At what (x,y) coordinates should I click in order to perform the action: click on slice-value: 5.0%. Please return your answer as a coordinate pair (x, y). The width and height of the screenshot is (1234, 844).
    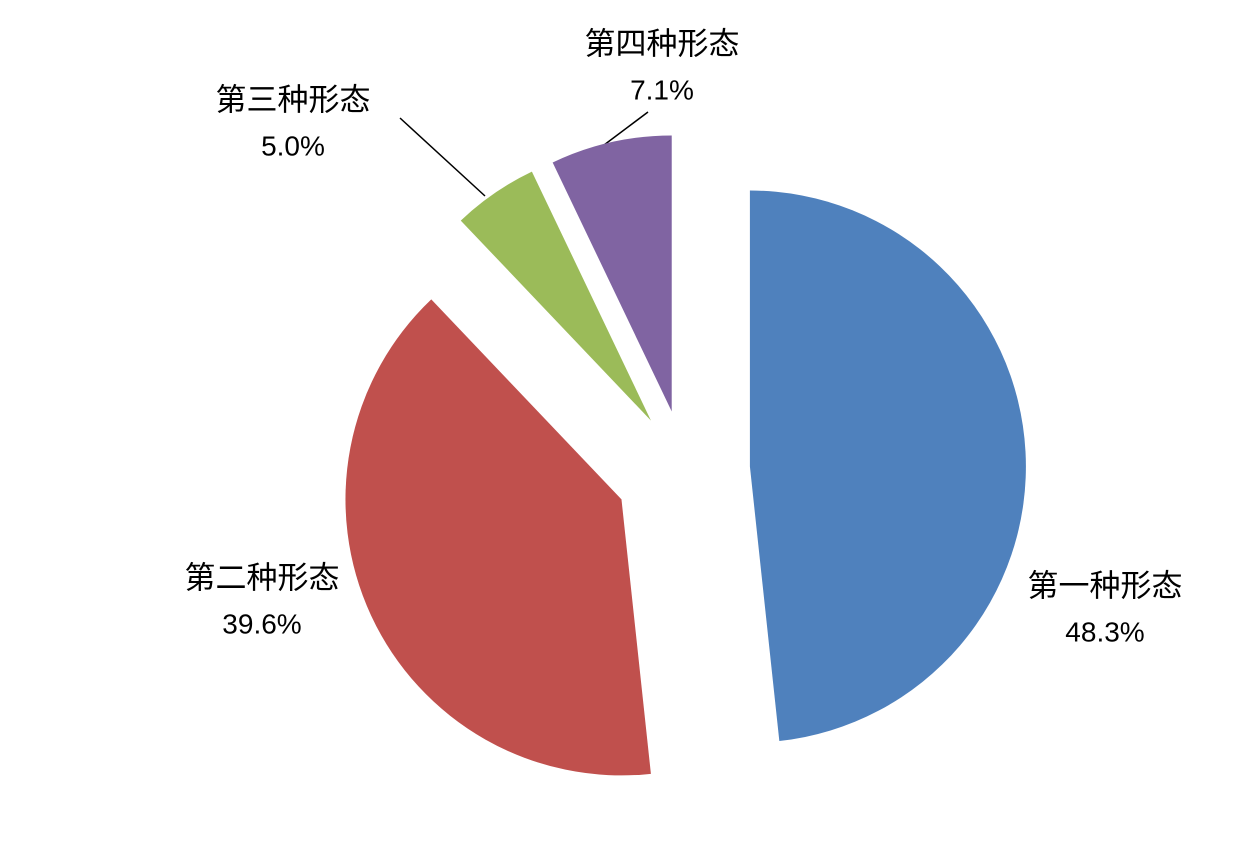
    Looking at the image, I should click on (293, 145).